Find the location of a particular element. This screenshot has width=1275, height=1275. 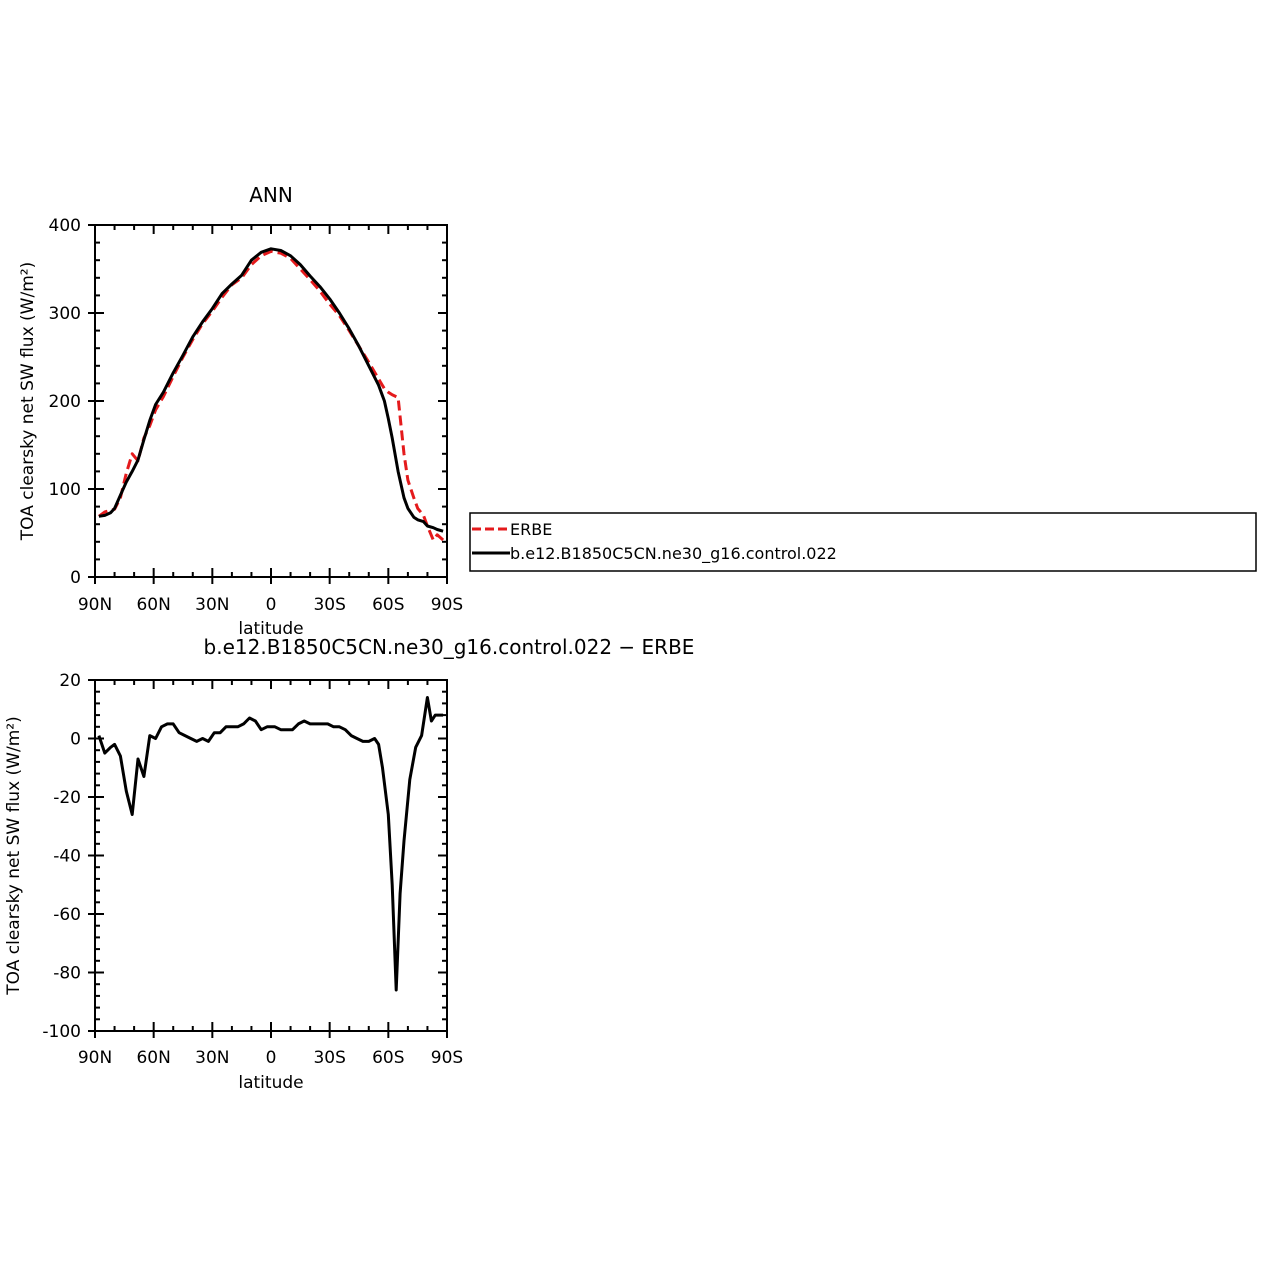

y-tick-label: -60 is located at coordinates (67, 915).